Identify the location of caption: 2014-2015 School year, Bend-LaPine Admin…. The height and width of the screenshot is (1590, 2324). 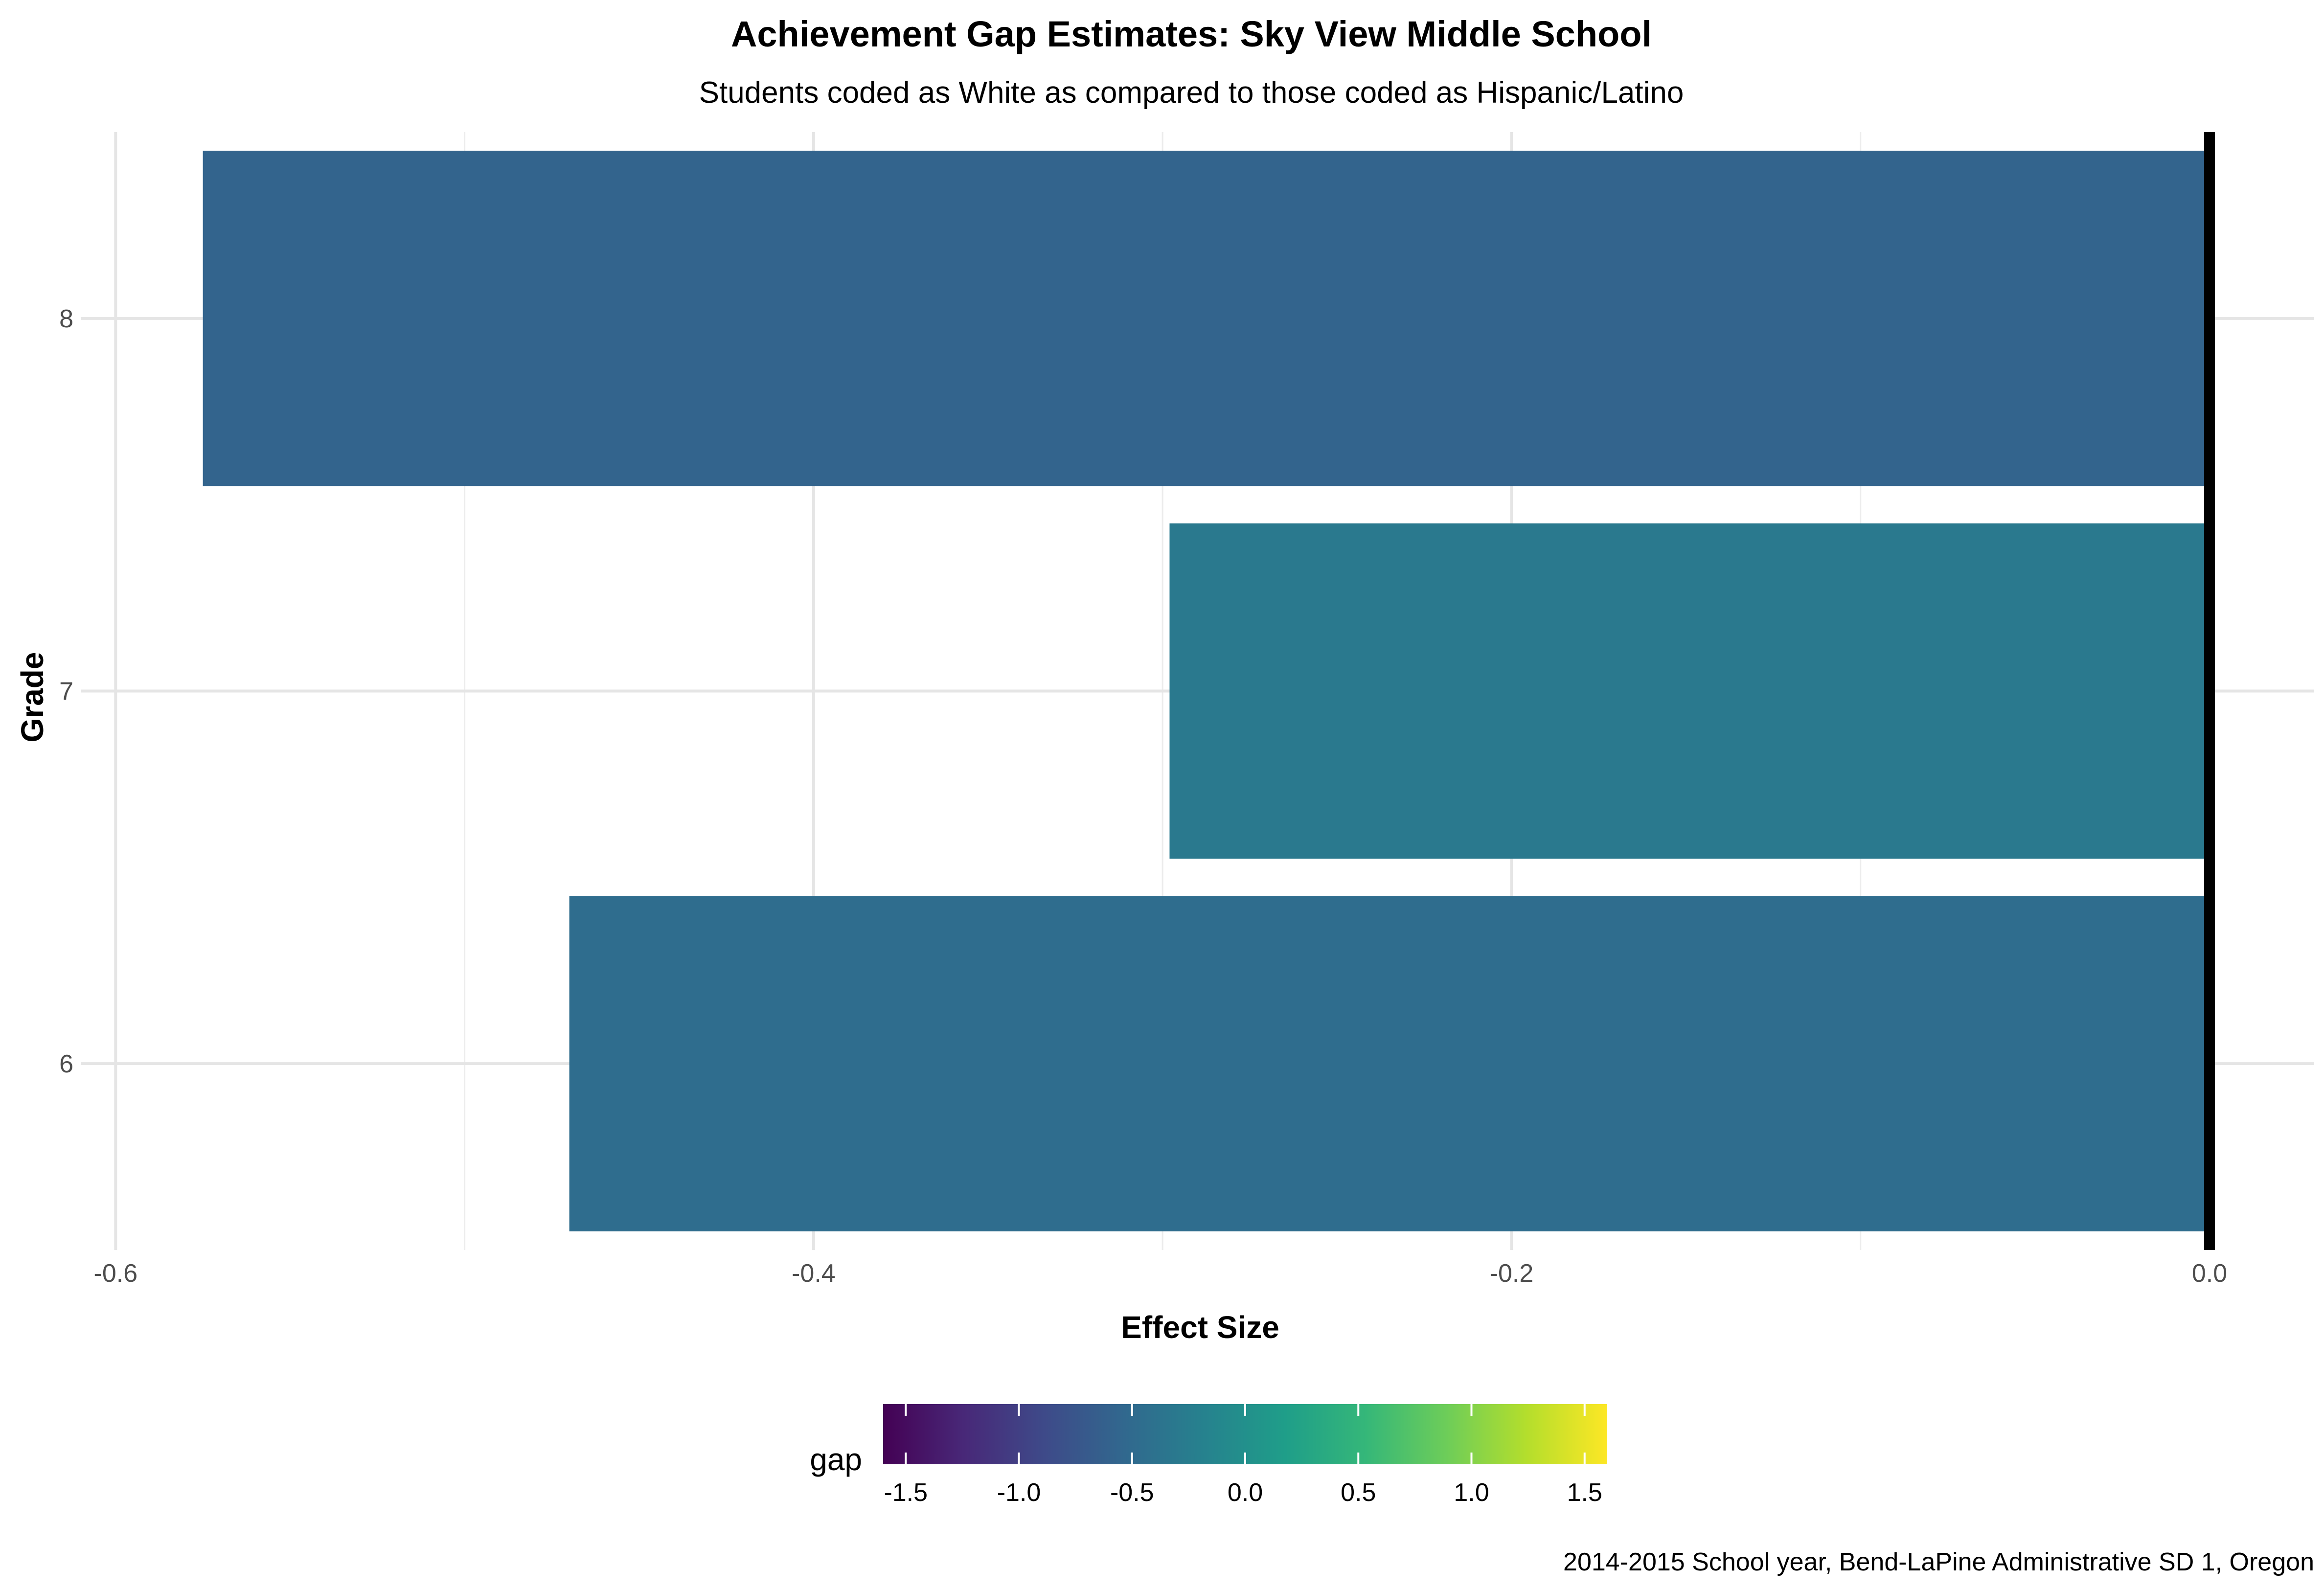
(1939, 1562).